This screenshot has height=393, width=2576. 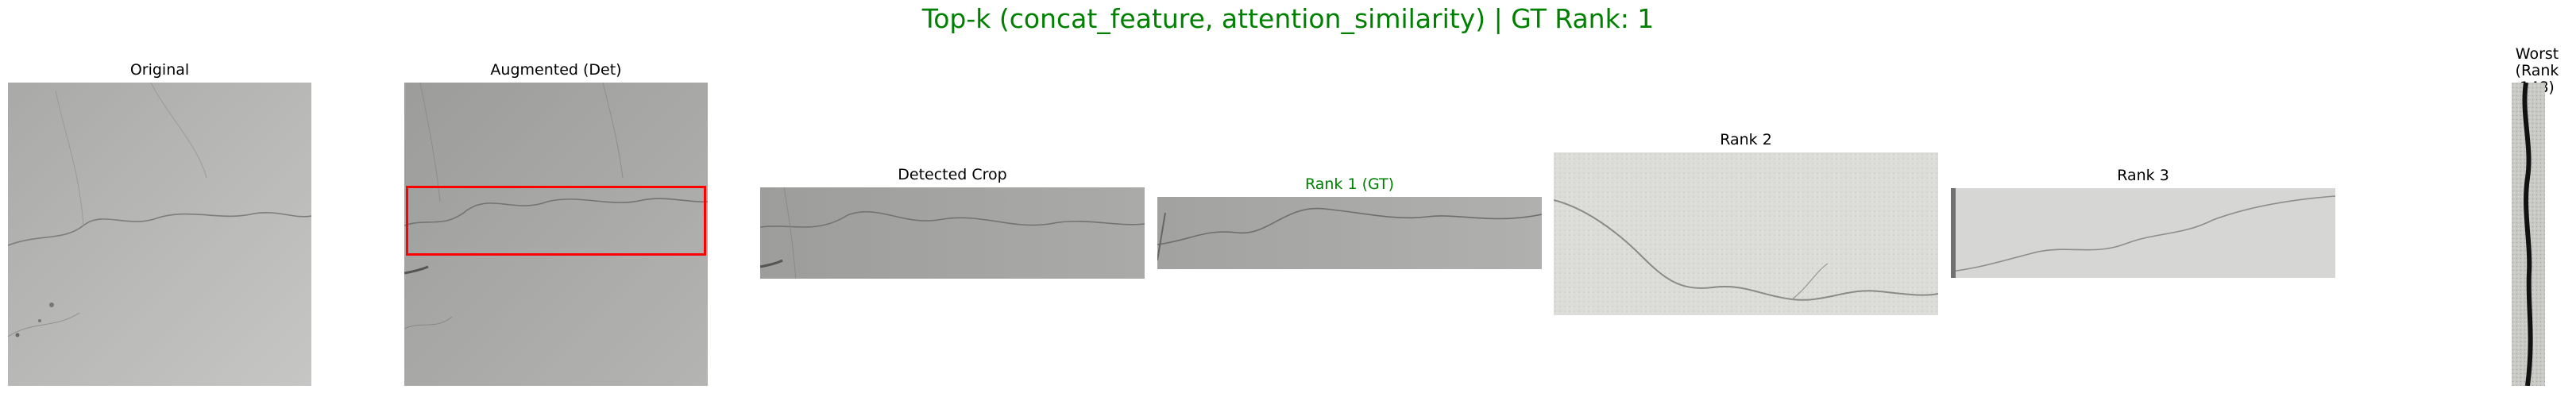 I want to click on panel-worst: Worst (Rank 148), so click(x=2537, y=216).